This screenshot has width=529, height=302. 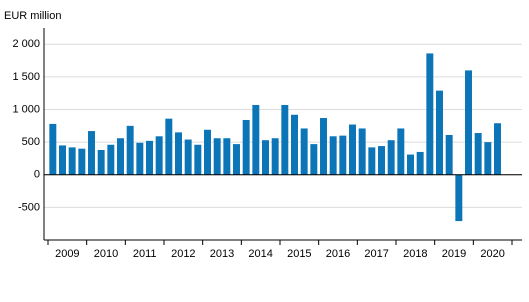 What do you see at coordinates (338, 254) in the screenshot?
I see `x-tick-label: 2016` at bounding box center [338, 254].